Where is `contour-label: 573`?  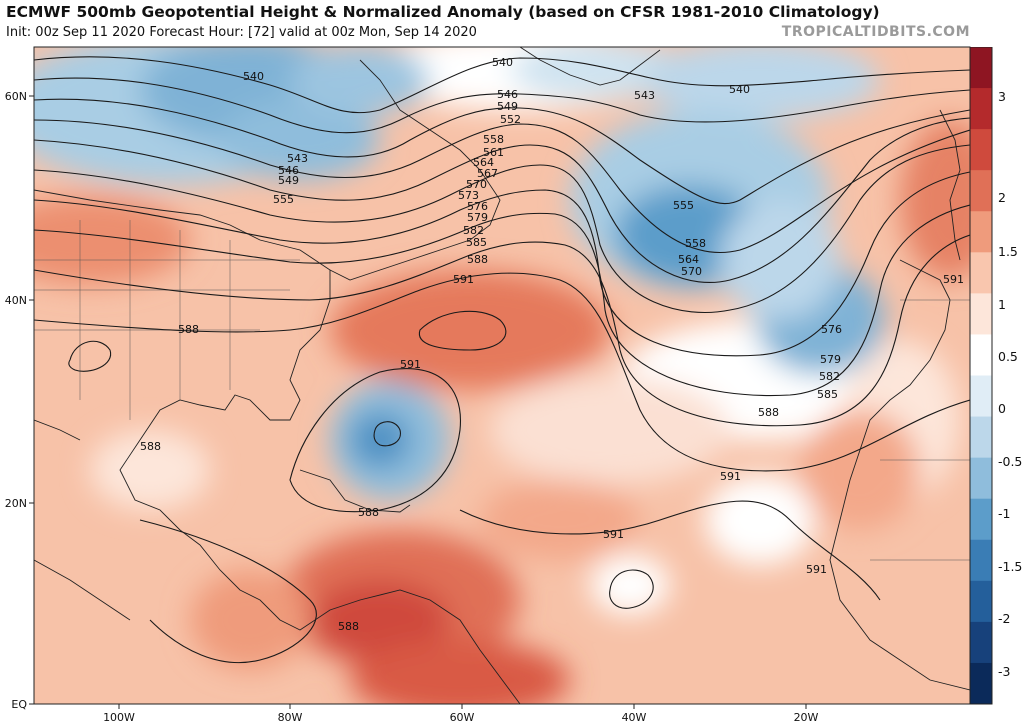
contour-label: 573 is located at coordinates (468, 195).